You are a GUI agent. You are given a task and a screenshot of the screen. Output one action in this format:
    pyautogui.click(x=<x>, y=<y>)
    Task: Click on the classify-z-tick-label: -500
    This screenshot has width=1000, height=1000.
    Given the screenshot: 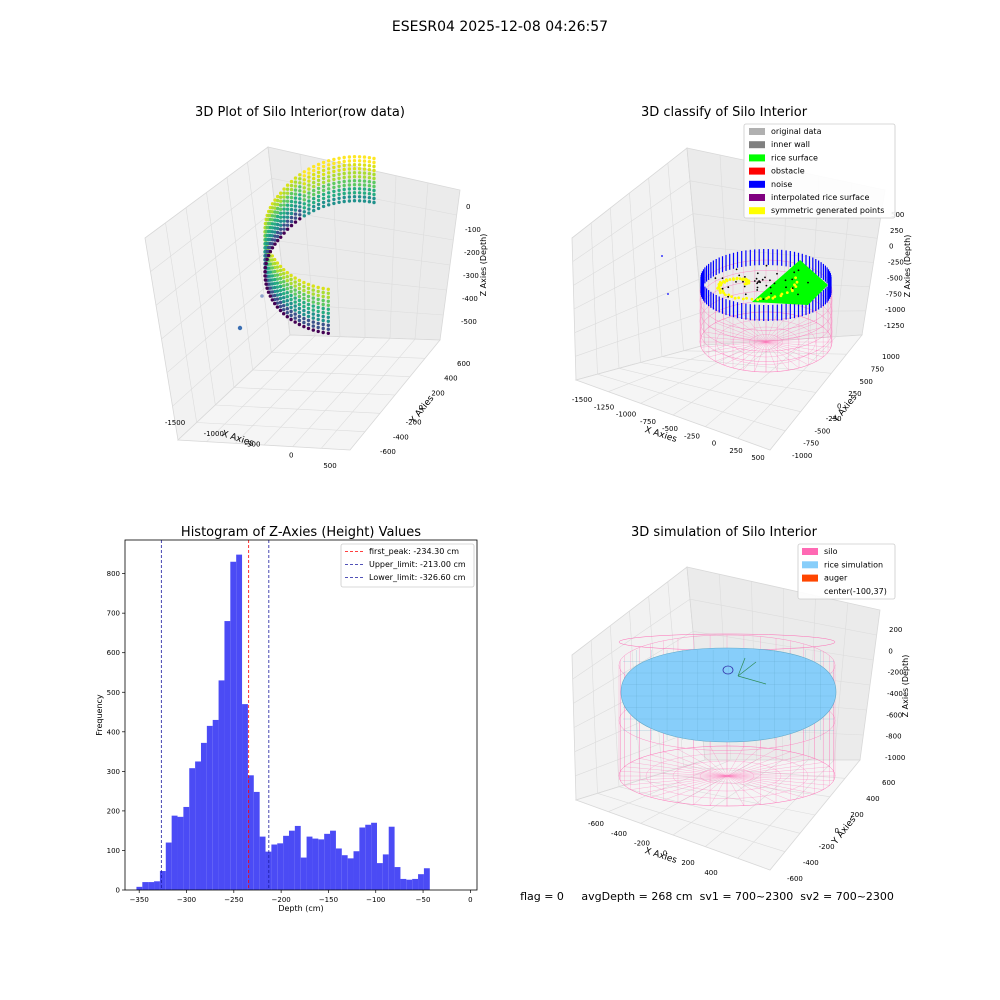 What is the action you would take?
    pyautogui.click(x=895, y=278)
    